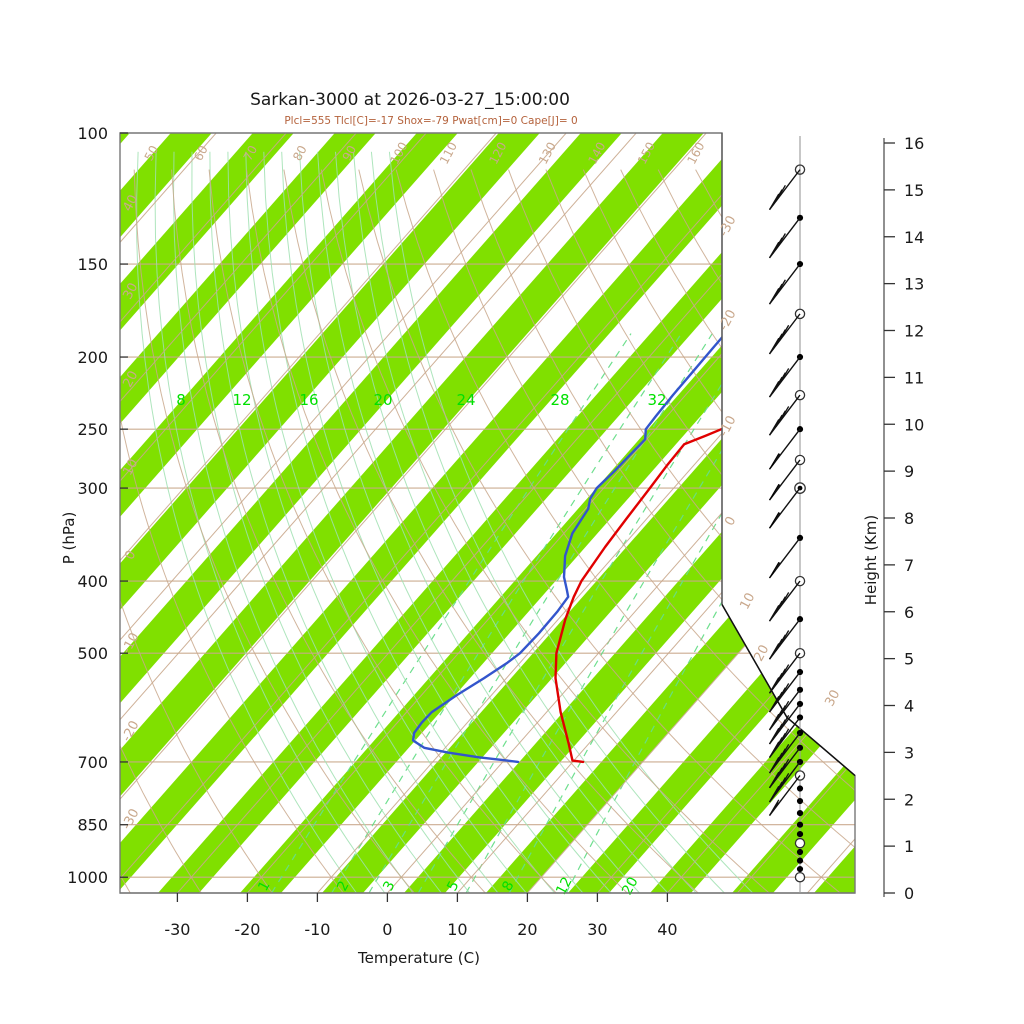 This screenshot has height=1024, width=1024. Describe the element at coordinates (300, 153) in the screenshot. I see `dry-adiabat-label: 80` at that location.